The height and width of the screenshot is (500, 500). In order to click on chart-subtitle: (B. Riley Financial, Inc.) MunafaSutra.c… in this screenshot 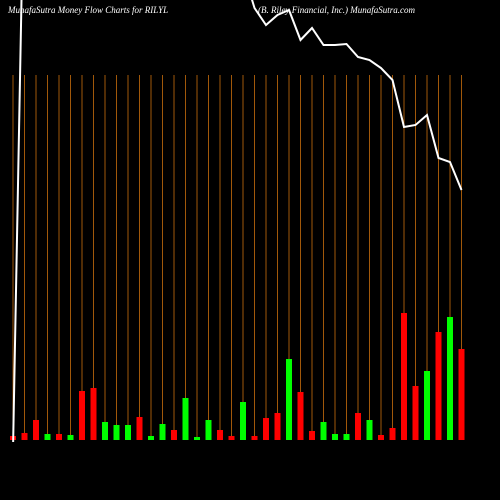, I will do `click(336, 10)`.